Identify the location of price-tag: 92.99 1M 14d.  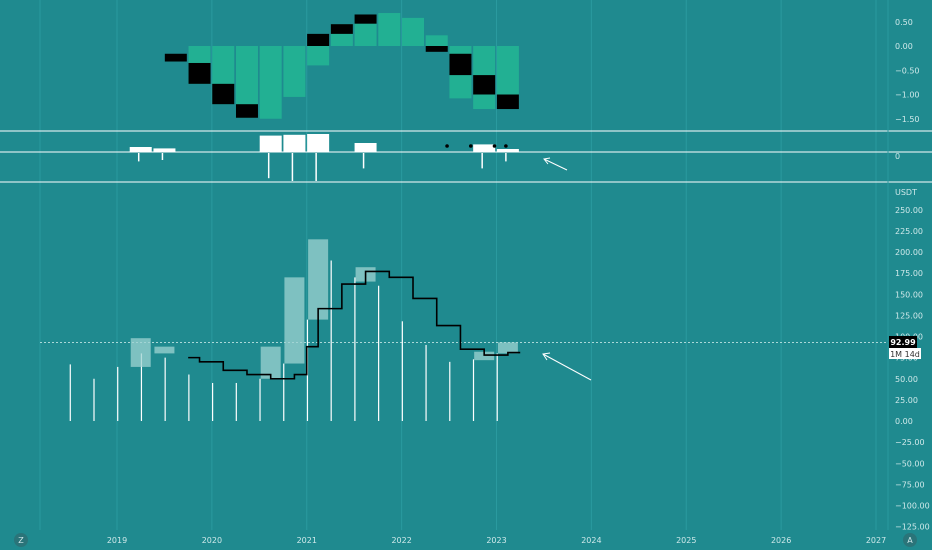
(905, 347).